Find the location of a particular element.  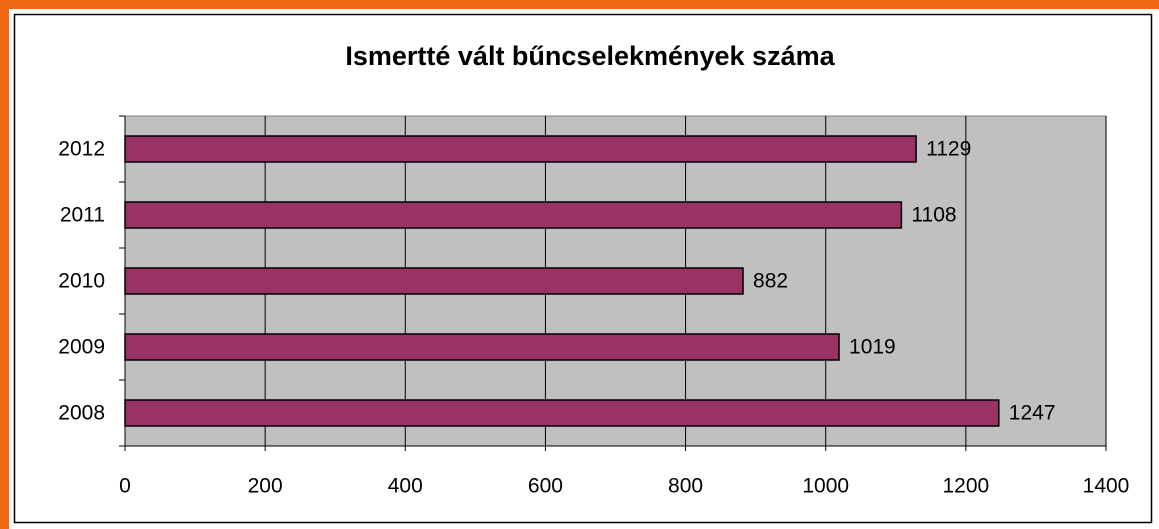

x-tick-label: 400 is located at coordinates (405, 486).